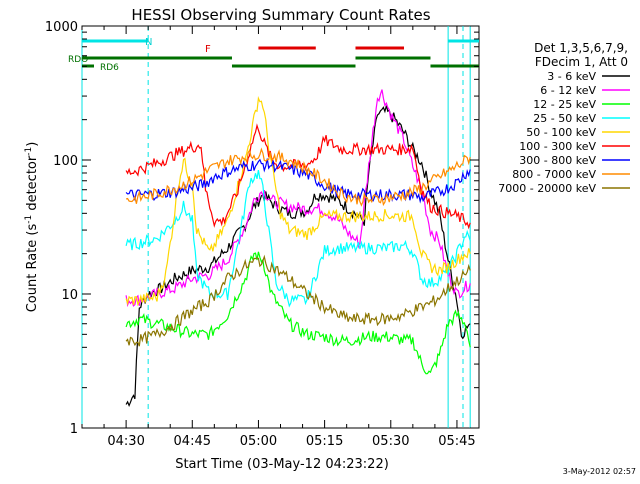  Describe the element at coordinates (109, 68) in the screenshot. I see `night-label-rd6: RD6` at that location.